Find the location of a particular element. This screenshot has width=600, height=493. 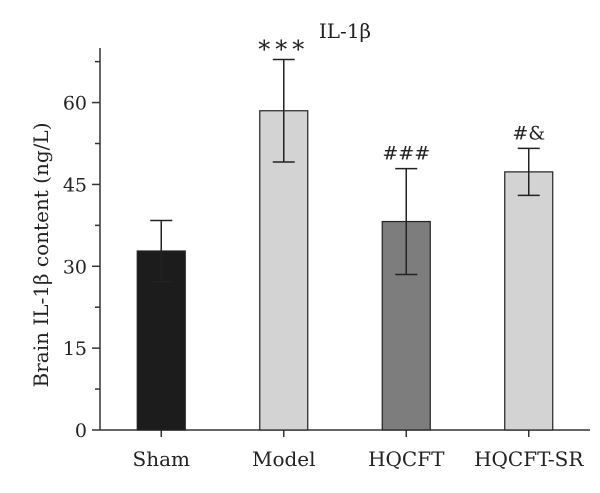

y-tick-label: 0 is located at coordinates (81, 431).